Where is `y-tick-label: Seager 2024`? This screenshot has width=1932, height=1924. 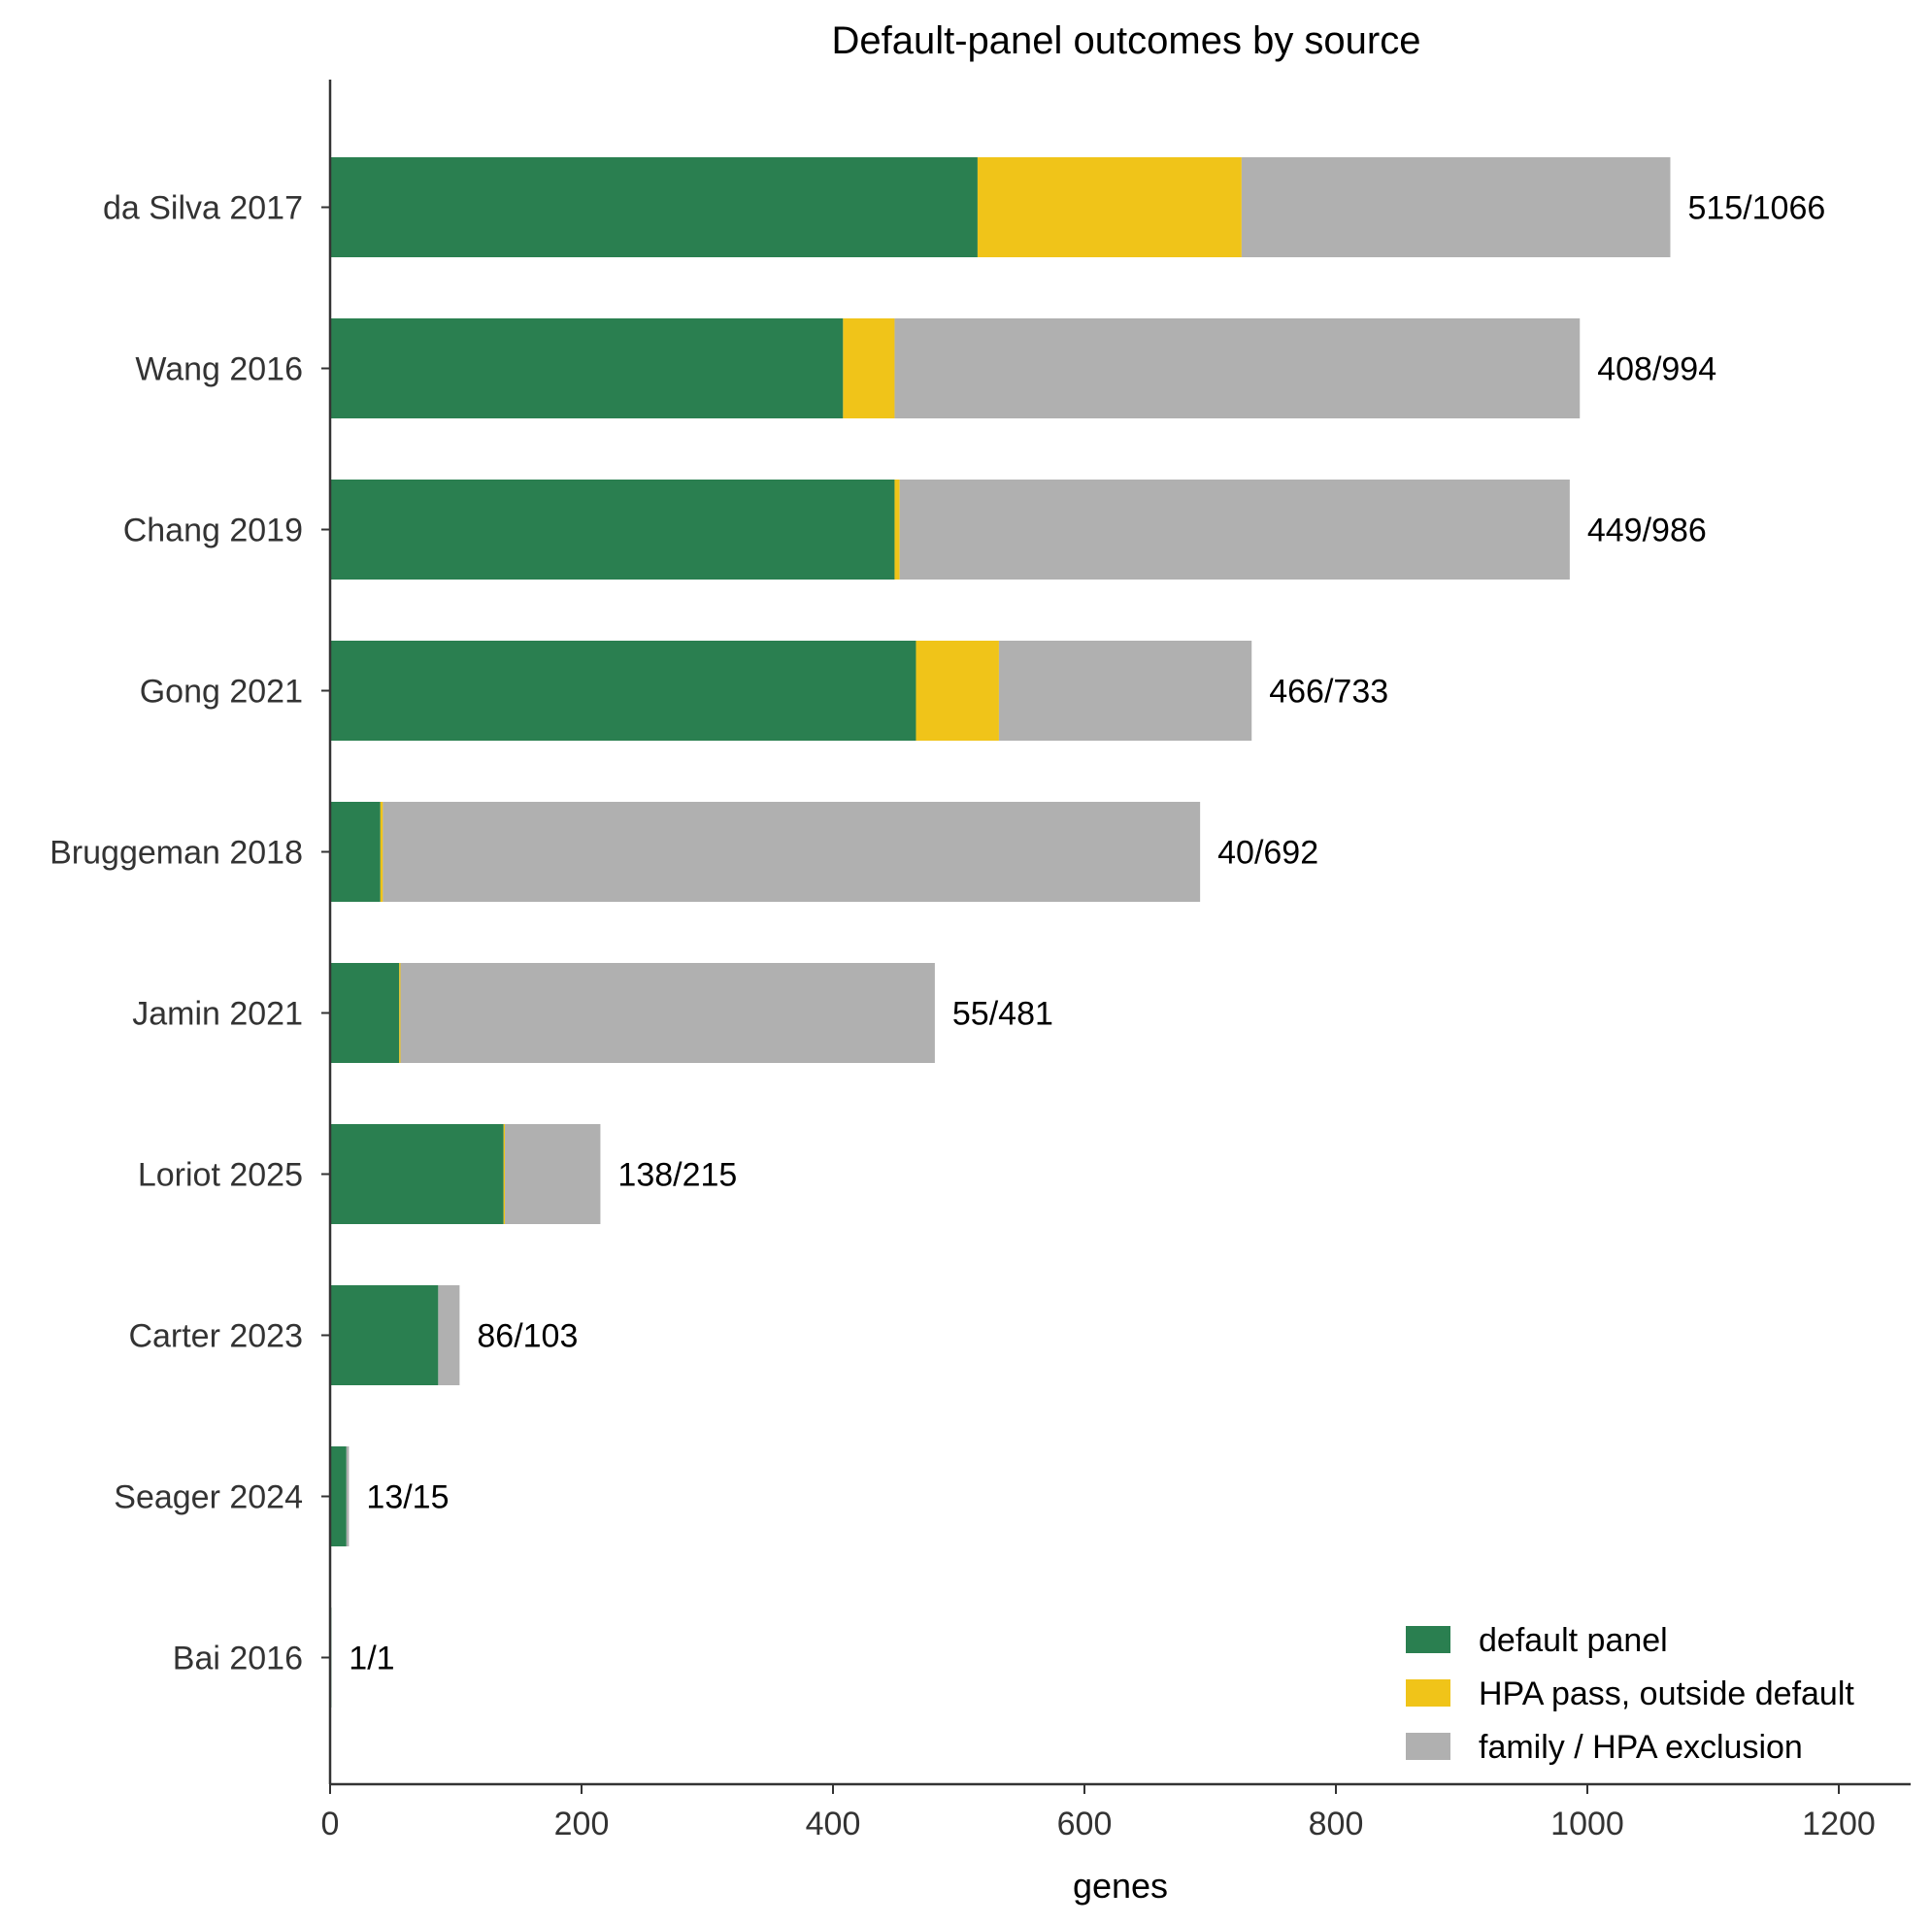 y-tick-label: Seager 2024 is located at coordinates (208, 1498).